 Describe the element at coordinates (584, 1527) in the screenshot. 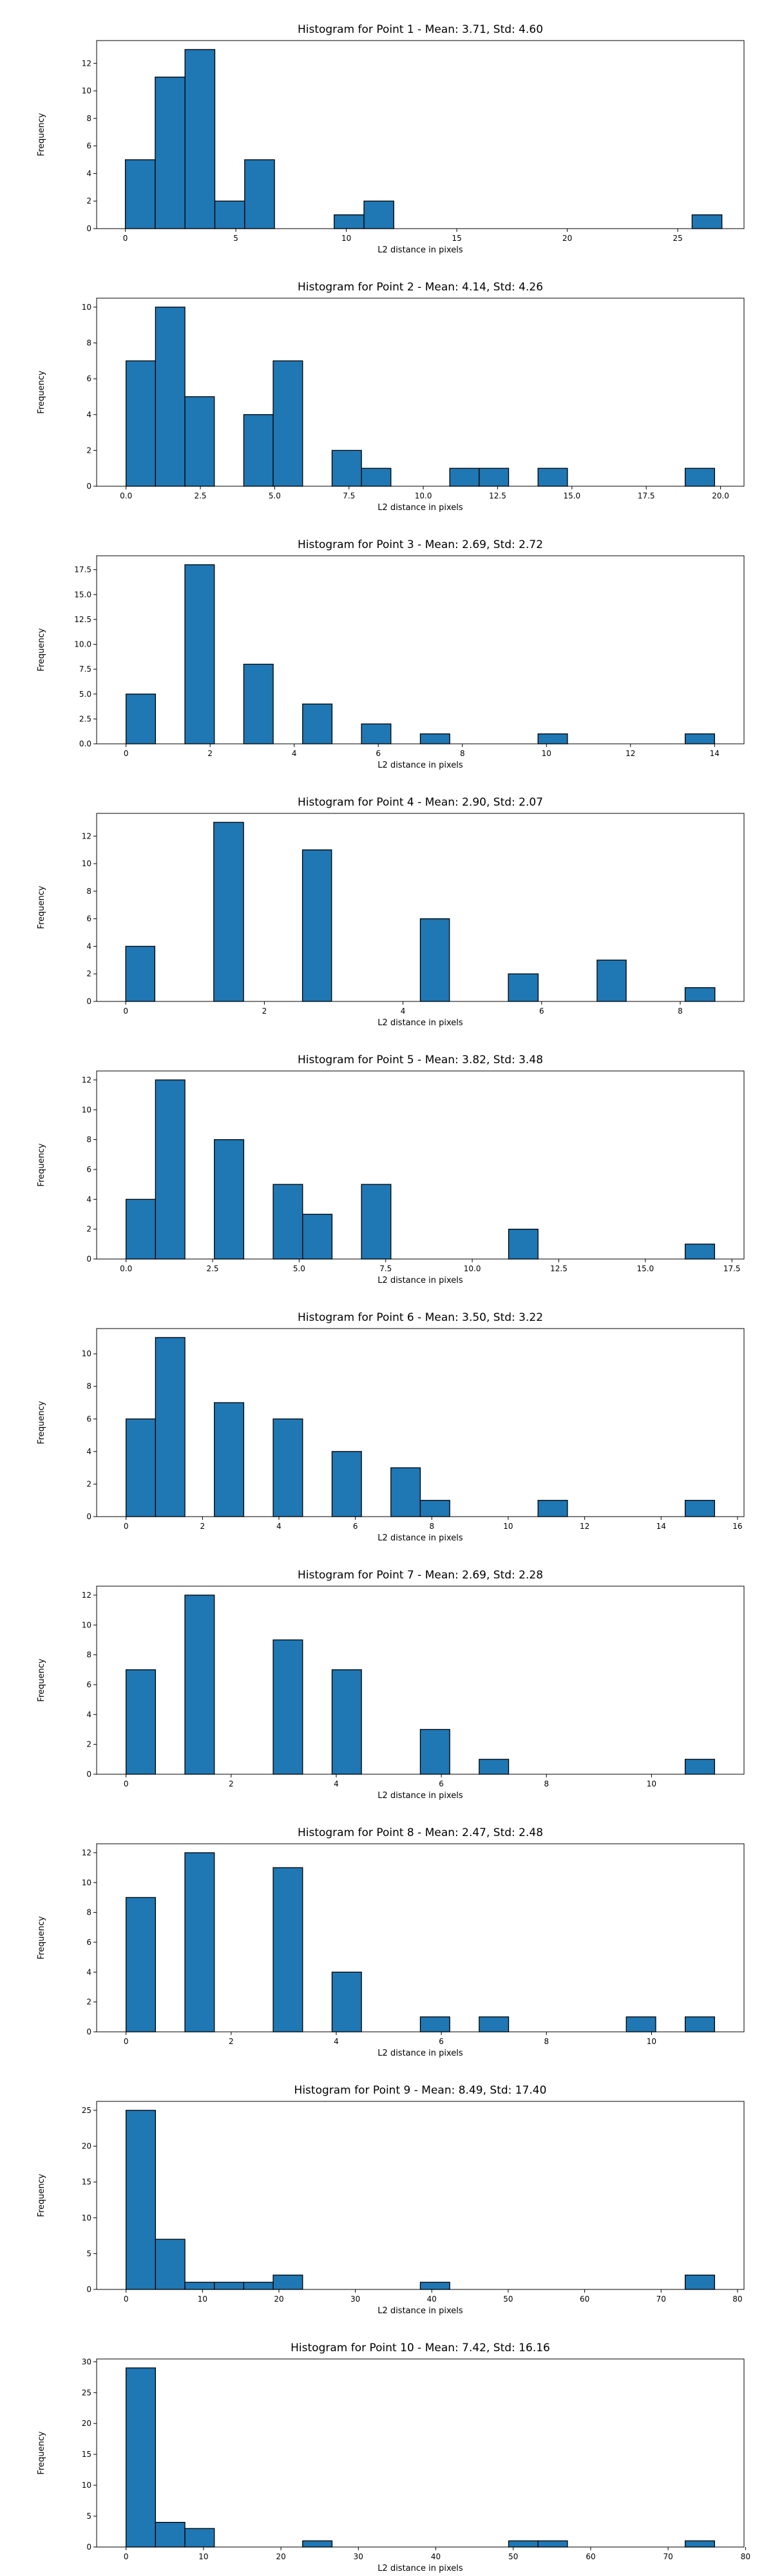

I see `x-tick-label: 12` at that location.